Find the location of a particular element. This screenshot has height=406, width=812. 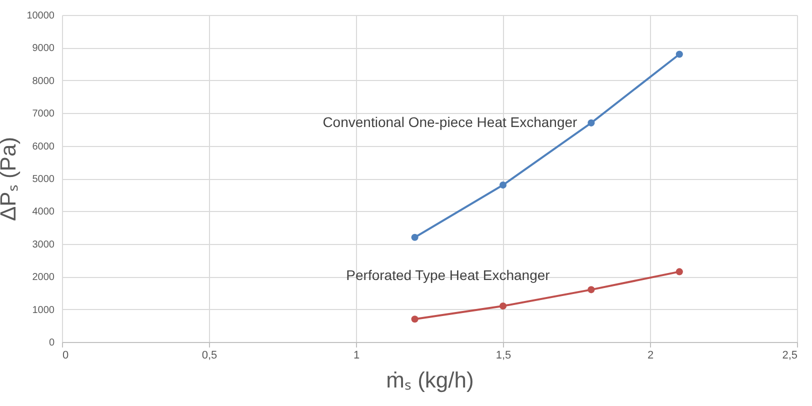

x-tick-label: 1,5 is located at coordinates (504, 356).